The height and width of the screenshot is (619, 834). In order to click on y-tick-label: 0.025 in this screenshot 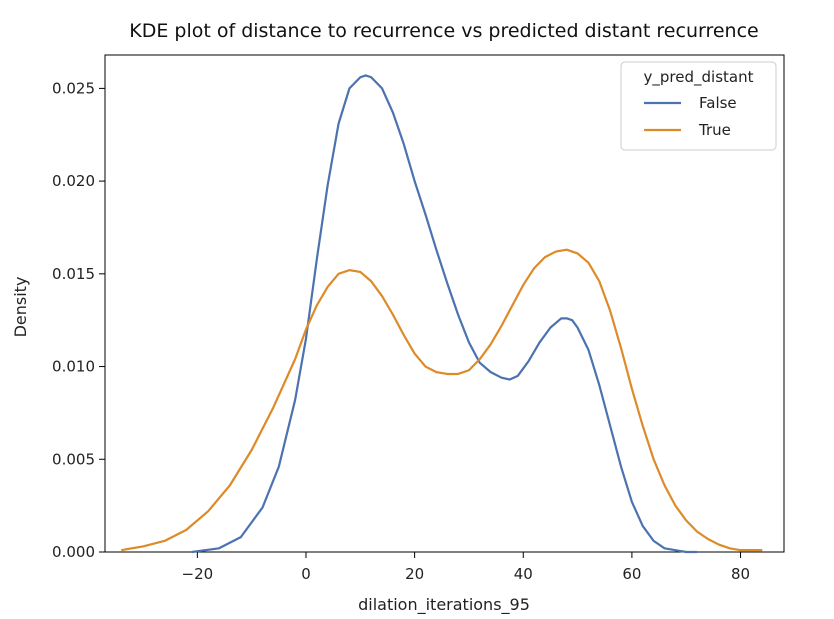, I will do `click(73, 88)`.